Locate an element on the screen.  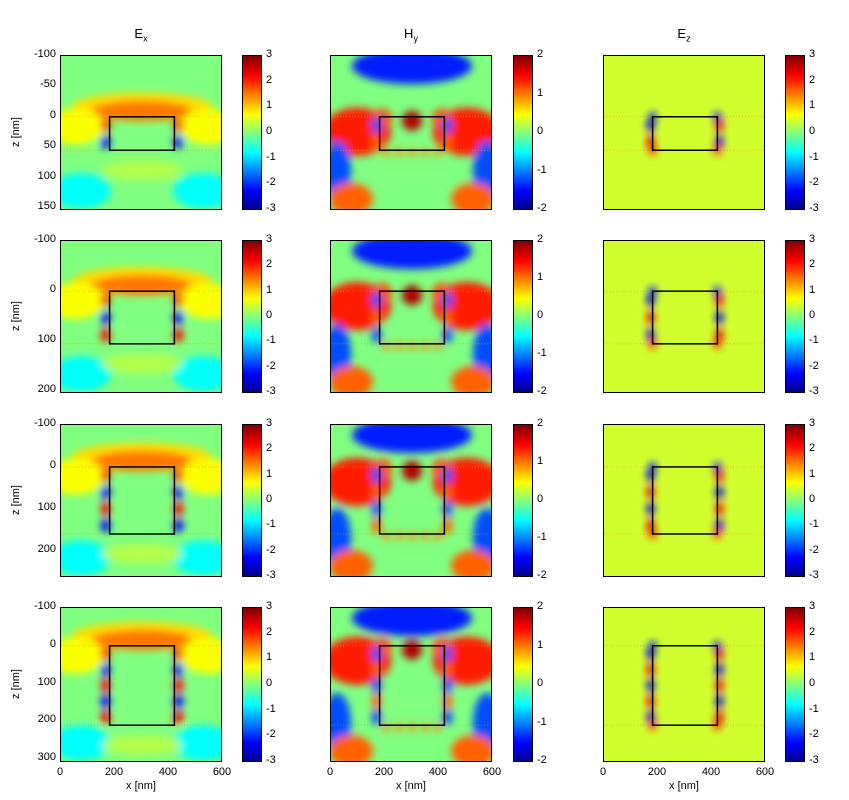
heatmap-panel-Hy-row2 is located at coordinates (411, 500).